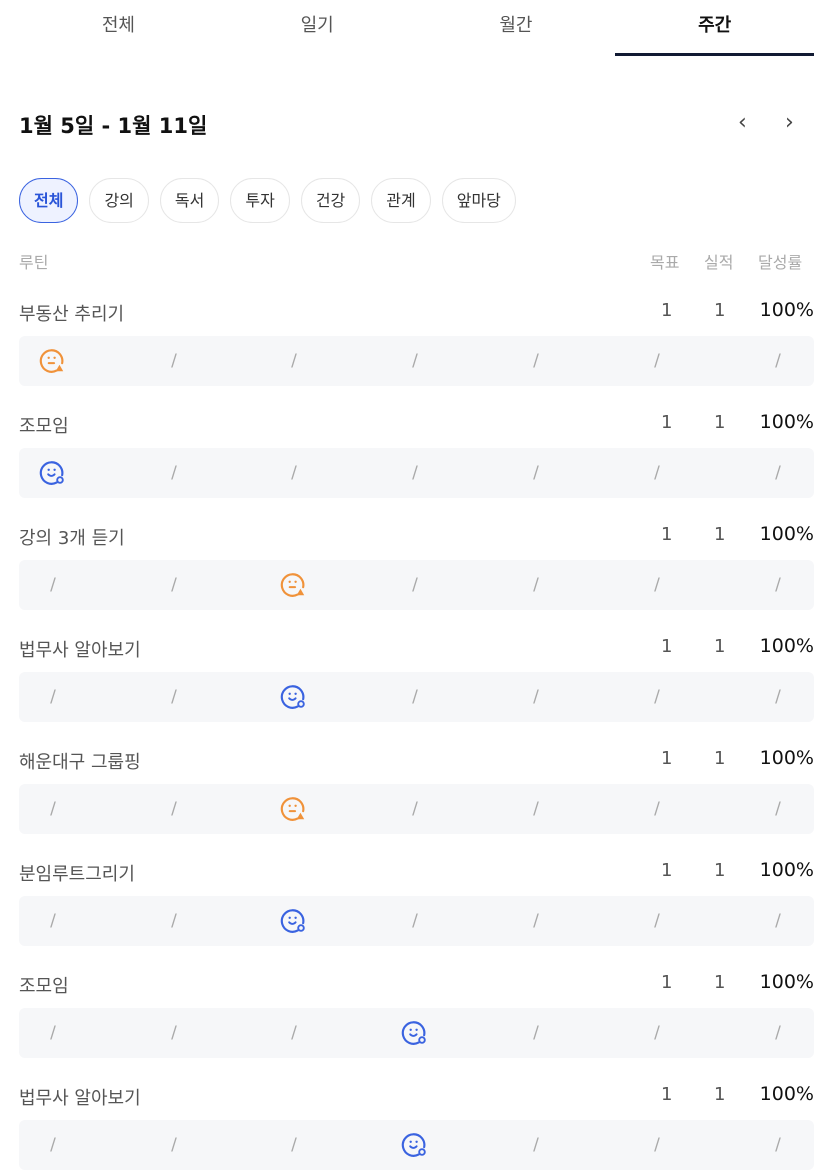  What do you see at coordinates (330, 200) in the screenshot?
I see `chip-health: 건강` at bounding box center [330, 200].